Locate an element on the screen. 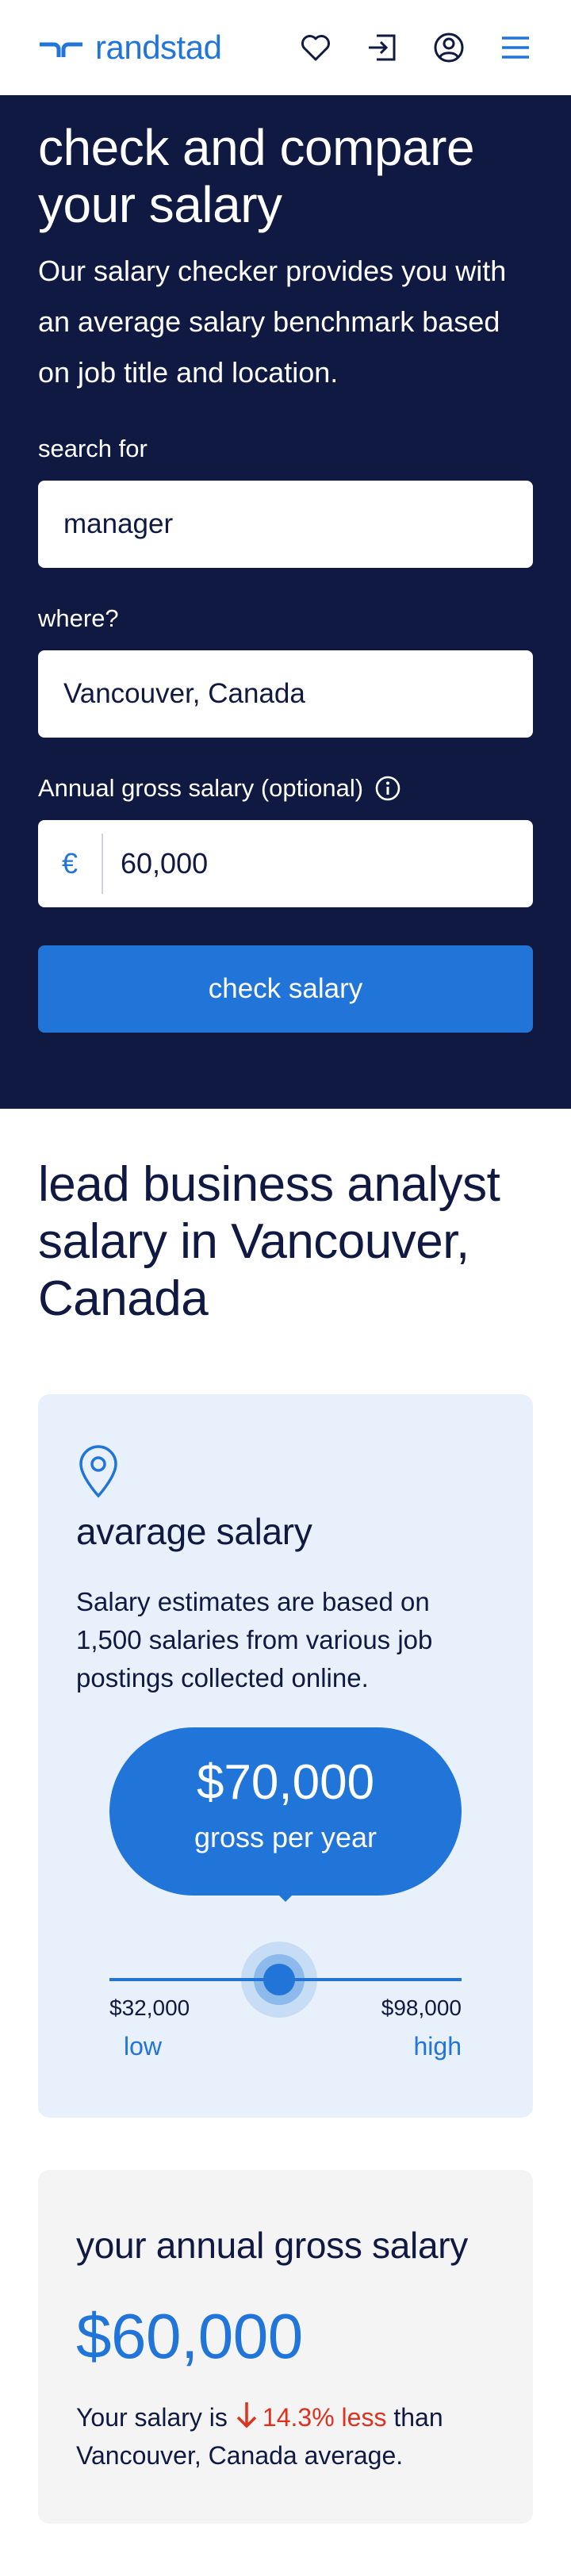 Image resolution: width=571 pixels, height=2576 pixels. salary-input: € 60,000 is located at coordinates (285, 864).